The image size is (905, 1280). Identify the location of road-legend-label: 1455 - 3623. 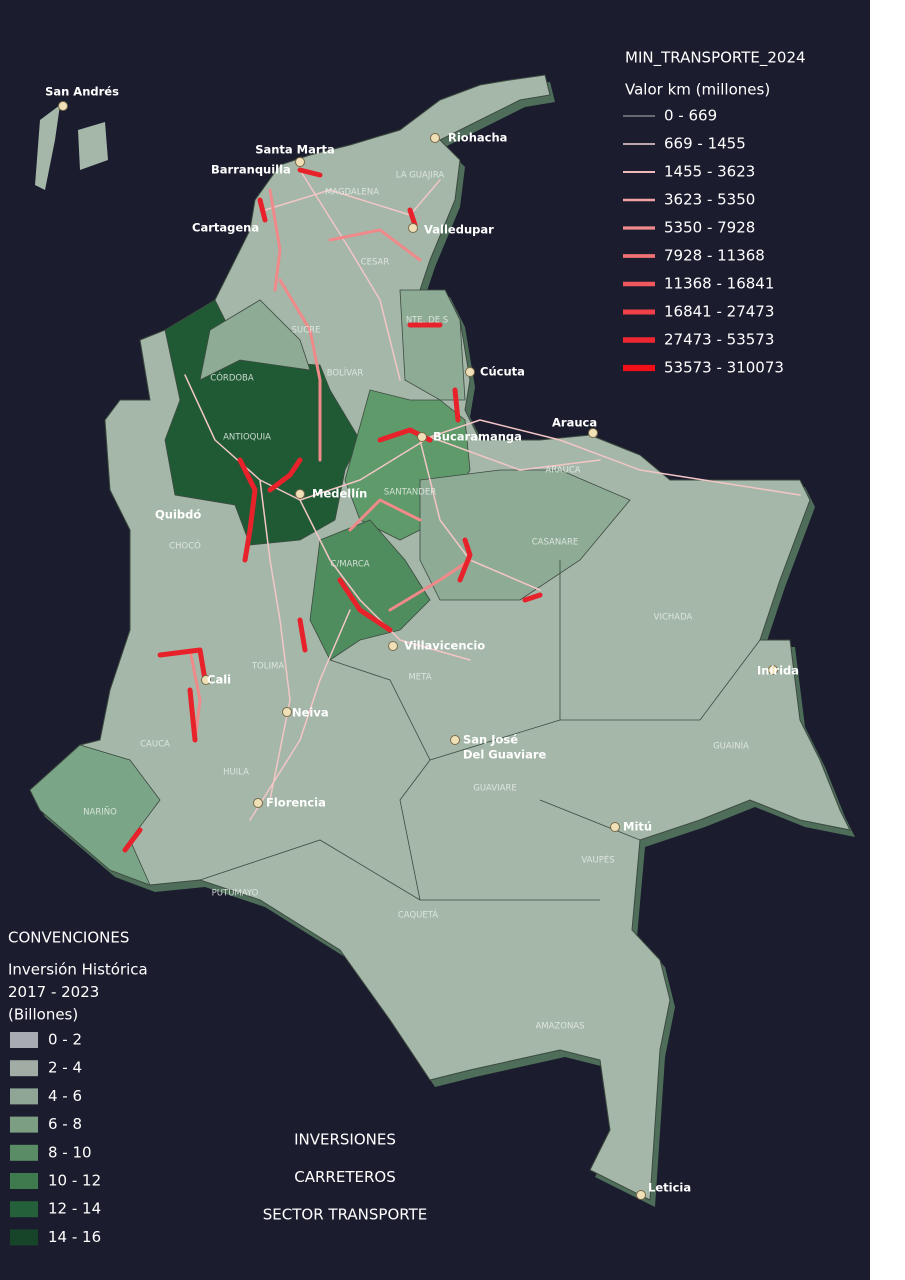
(709, 172).